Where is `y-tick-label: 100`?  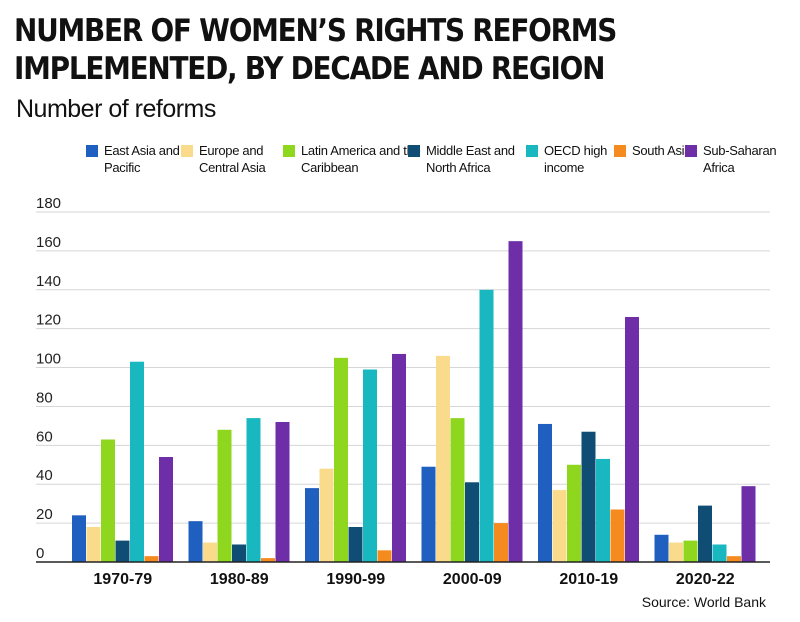 y-tick-label: 100 is located at coordinates (48, 359).